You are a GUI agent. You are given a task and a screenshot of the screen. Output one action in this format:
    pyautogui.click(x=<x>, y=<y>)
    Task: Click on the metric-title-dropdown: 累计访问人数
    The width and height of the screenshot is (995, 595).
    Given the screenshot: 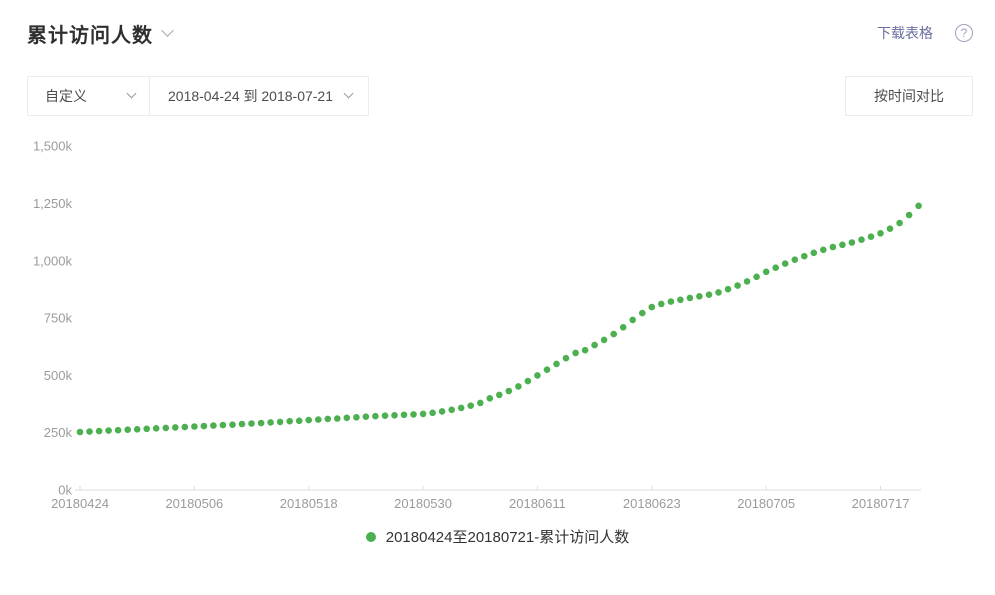 What is the action you would take?
    pyautogui.click(x=100, y=33)
    